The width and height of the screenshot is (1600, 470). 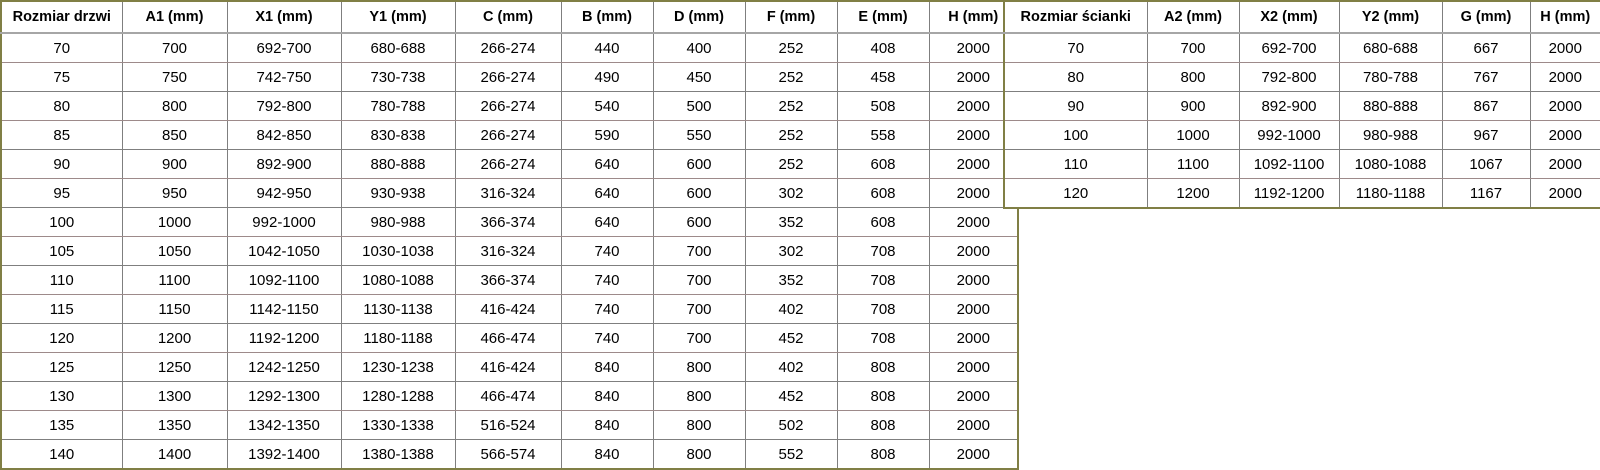 What do you see at coordinates (284, 106) in the screenshot?
I see `doors-cell: 792-800` at bounding box center [284, 106].